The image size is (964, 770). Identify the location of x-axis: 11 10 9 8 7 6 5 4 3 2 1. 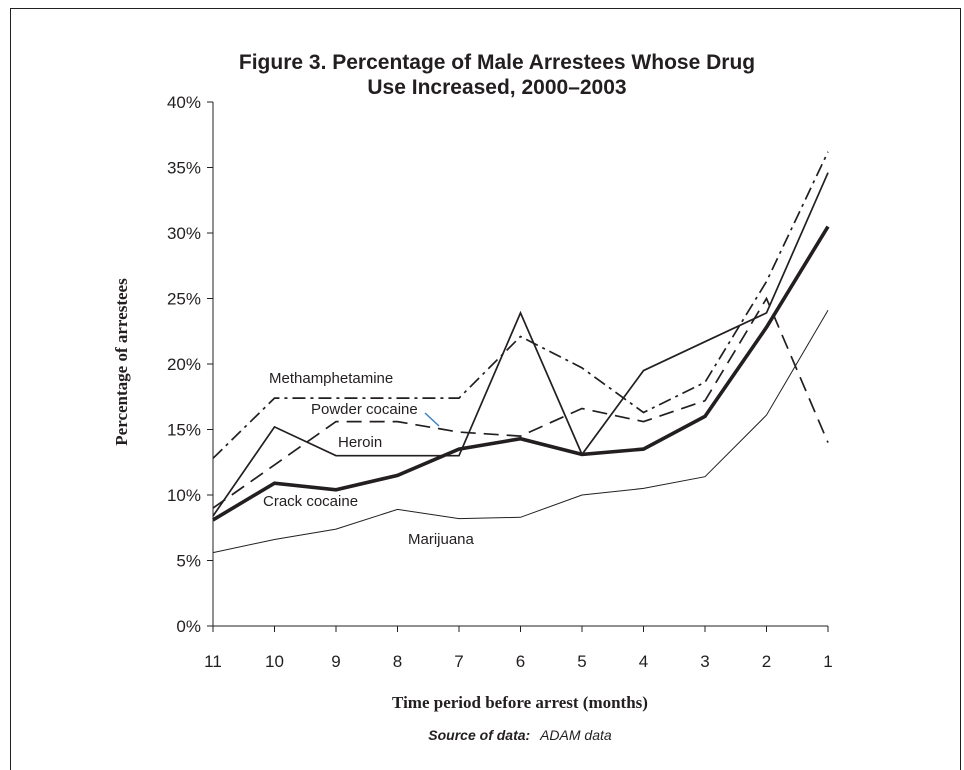
(518, 648).